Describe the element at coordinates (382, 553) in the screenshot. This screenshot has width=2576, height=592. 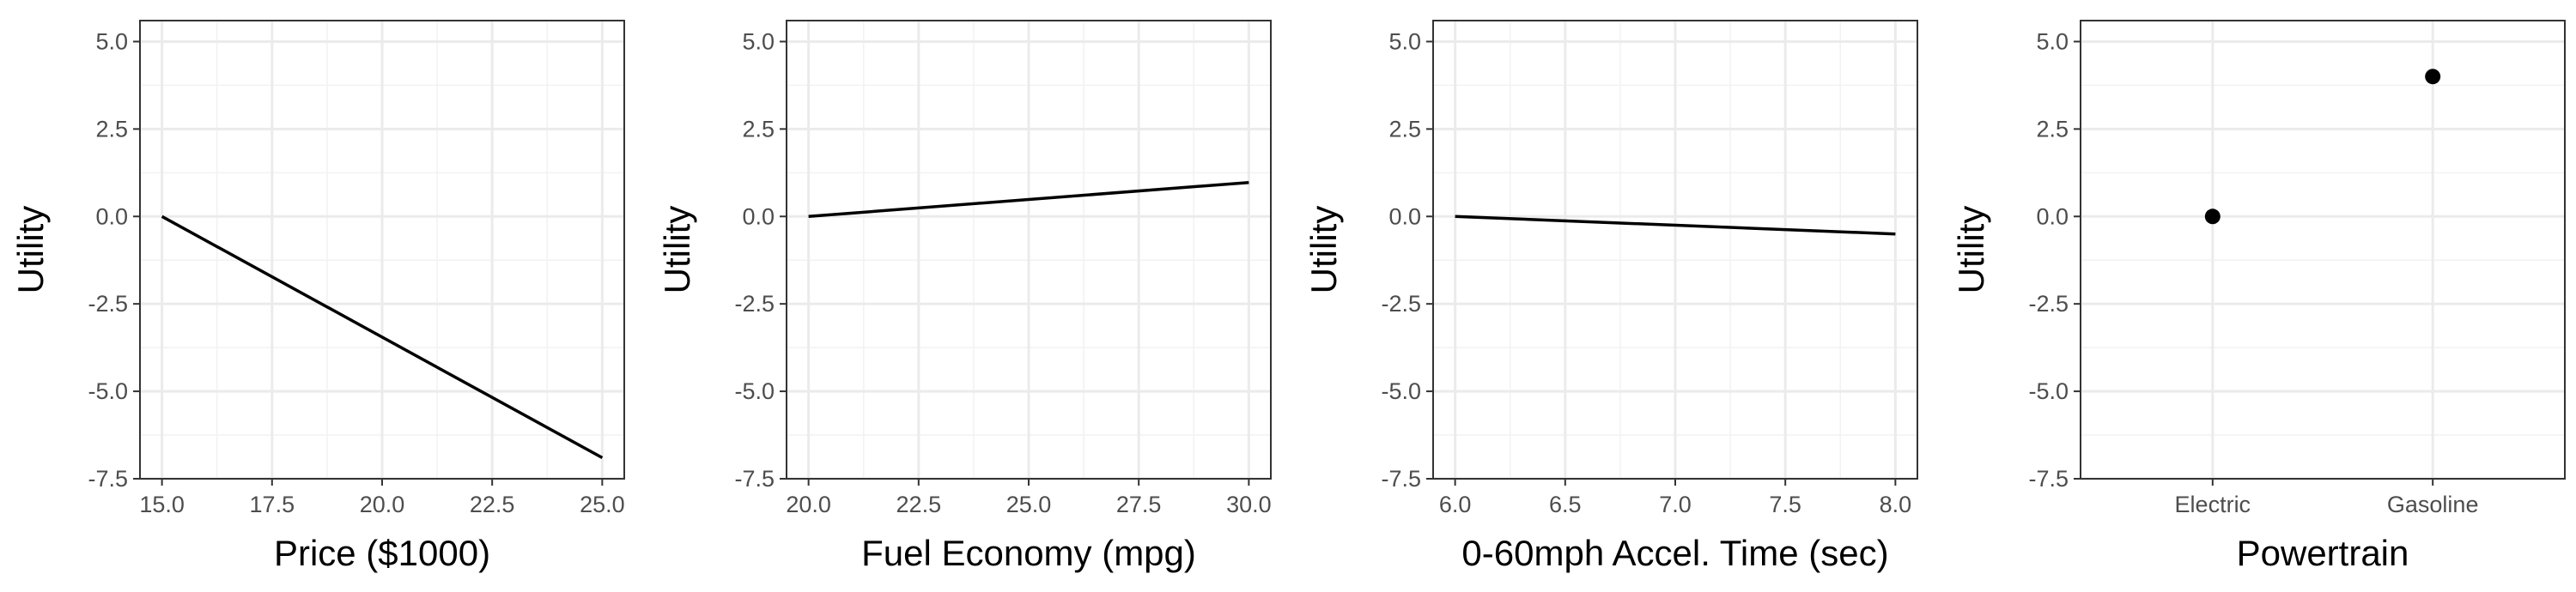
I see `x-axis-title: Price ($1000)` at that location.